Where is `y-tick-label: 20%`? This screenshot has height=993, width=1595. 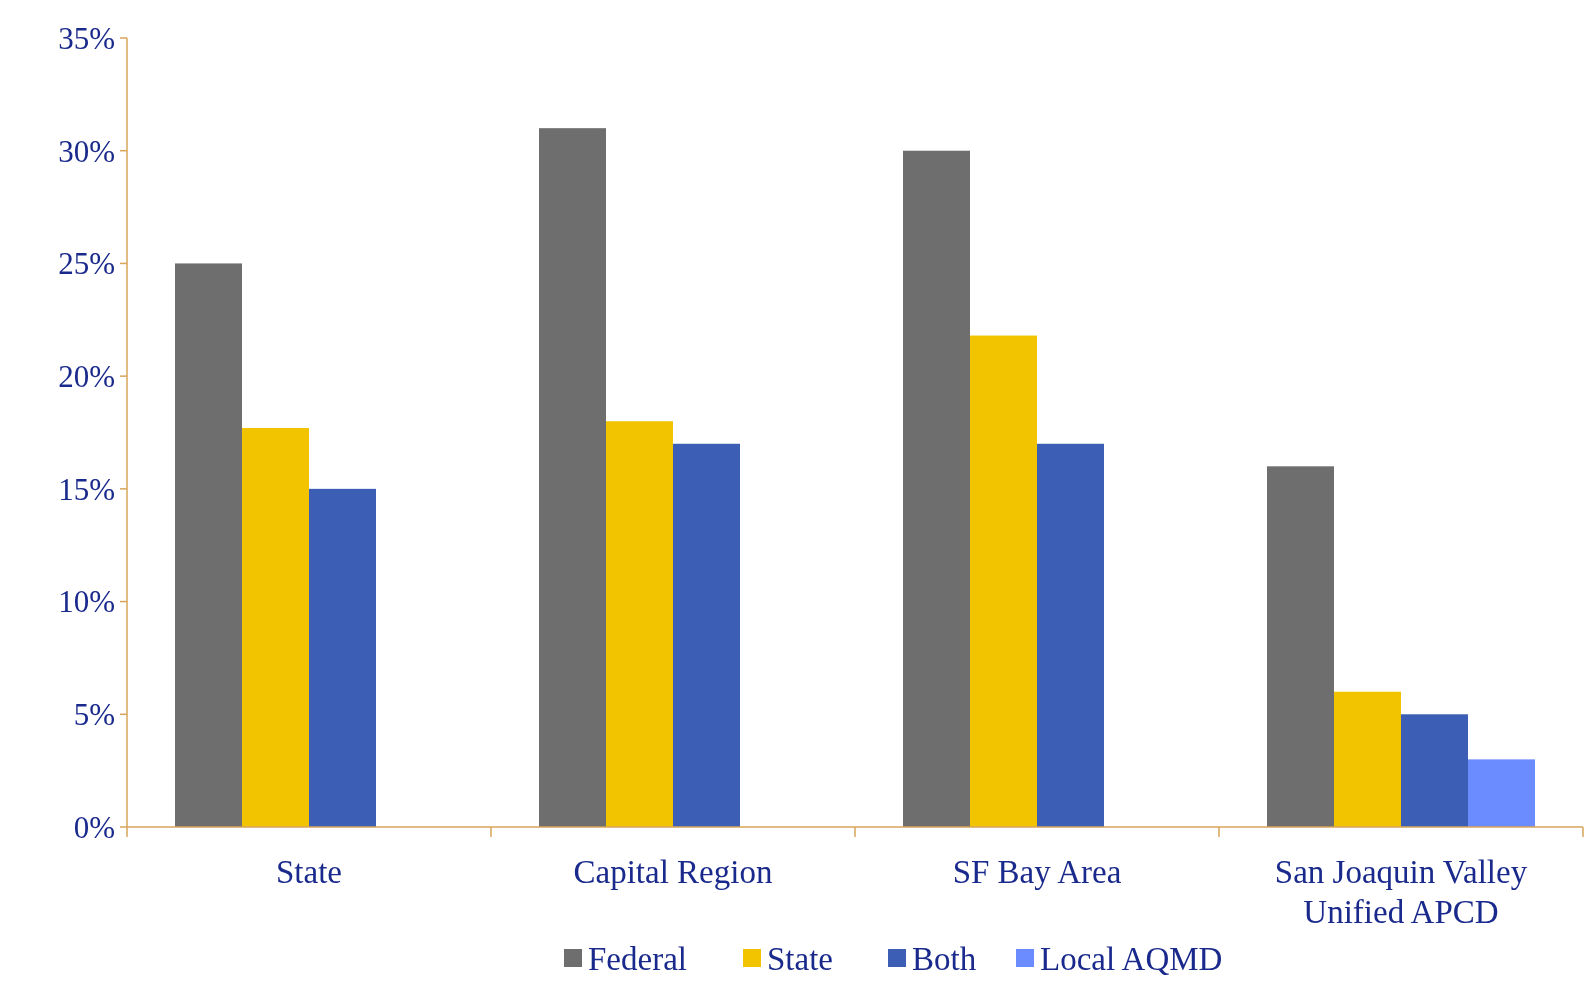 y-tick-label: 20% is located at coordinates (86, 376).